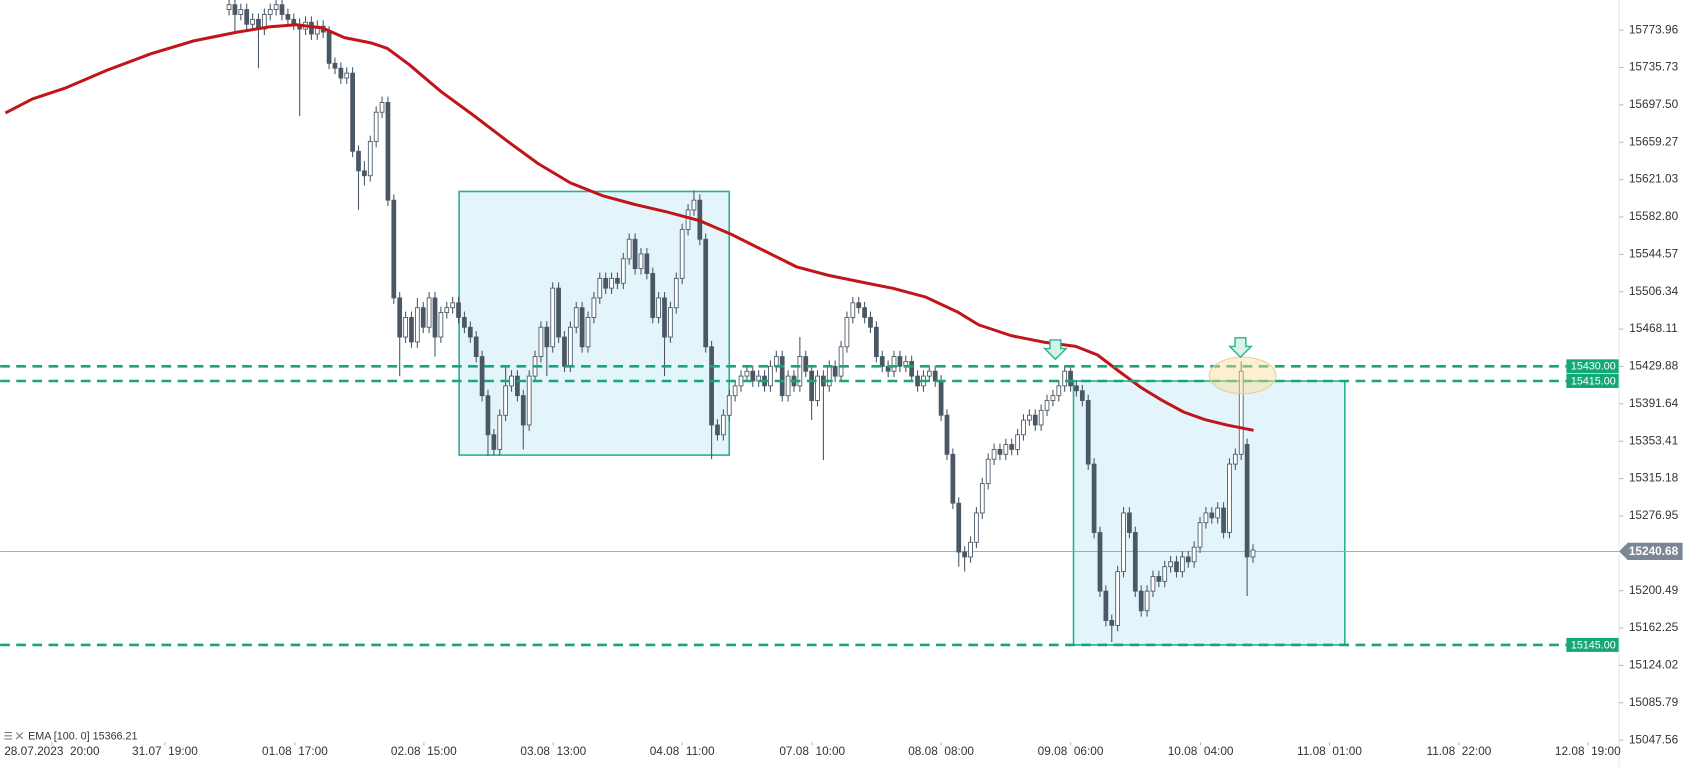  Describe the element at coordinates (1653, 383) in the screenshot. I see `price-axis-panel` at that location.